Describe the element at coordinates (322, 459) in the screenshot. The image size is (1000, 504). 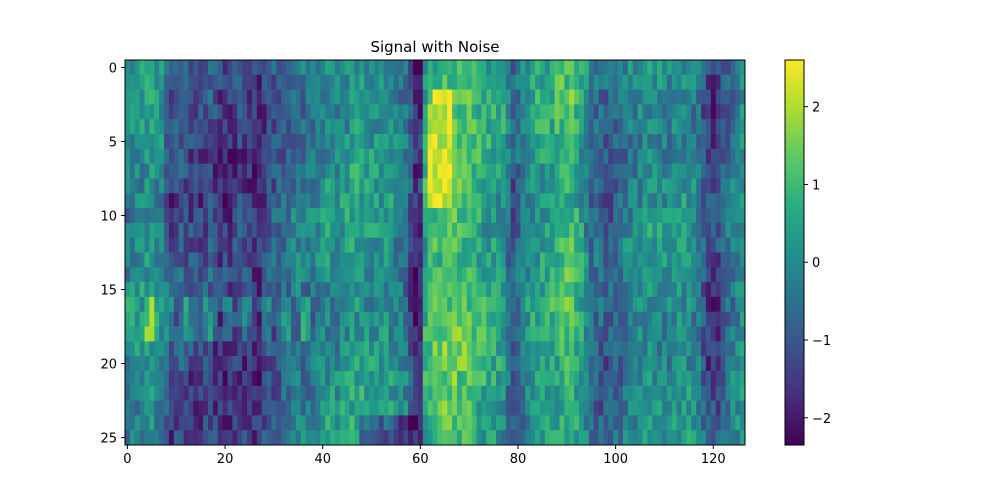
I see `x-tick-label: 40` at that location.